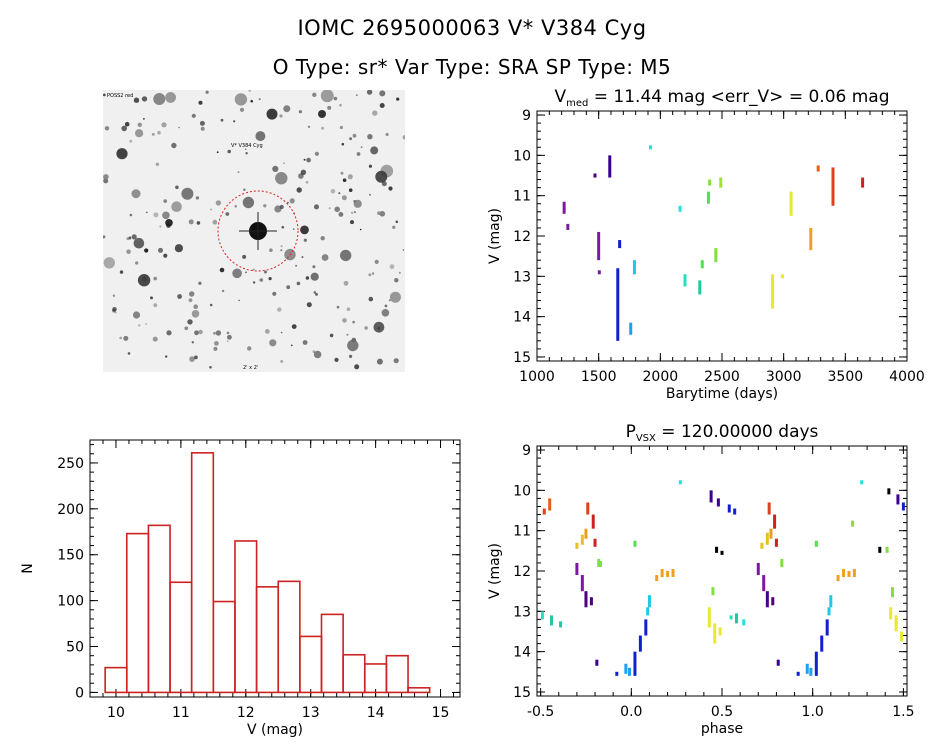 The image size is (944, 747). I want to click on x-tick-label: -0.5, so click(540, 712).